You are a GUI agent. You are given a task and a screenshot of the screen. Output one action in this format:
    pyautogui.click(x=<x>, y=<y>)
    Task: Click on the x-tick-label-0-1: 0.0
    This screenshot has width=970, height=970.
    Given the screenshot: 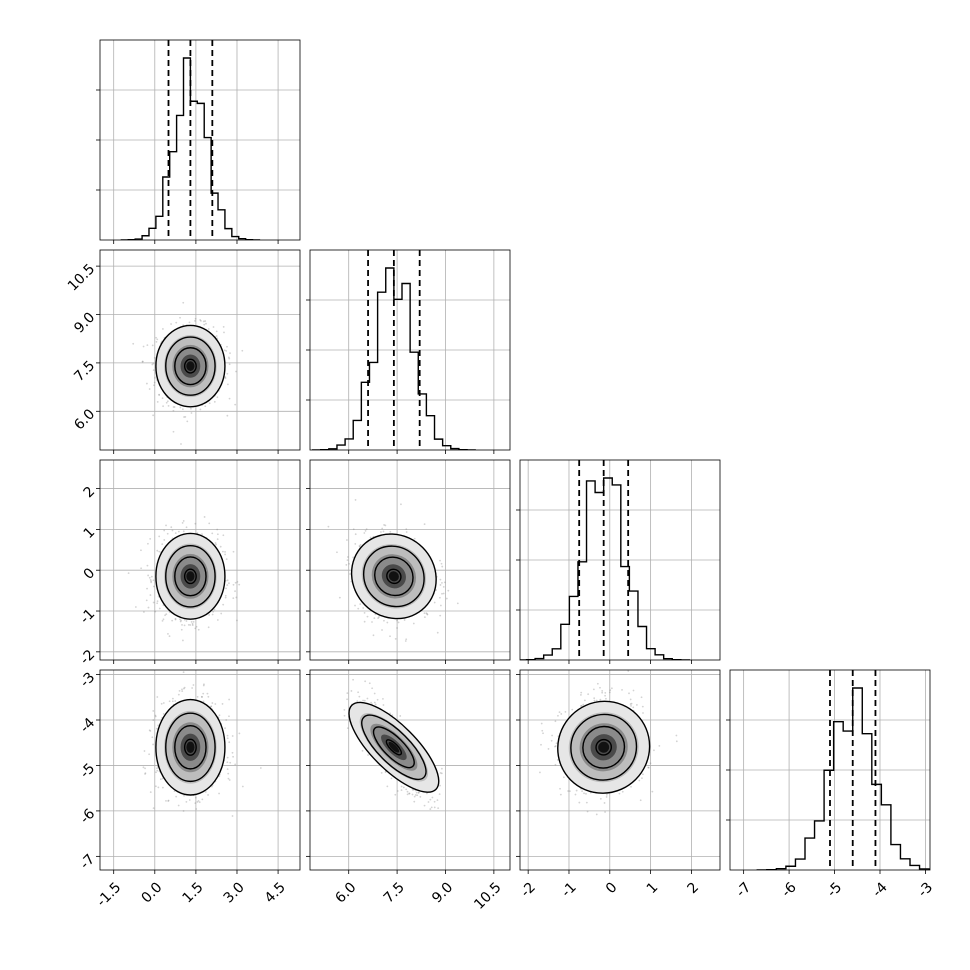 What is the action you would take?
    pyautogui.click(x=151, y=892)
    